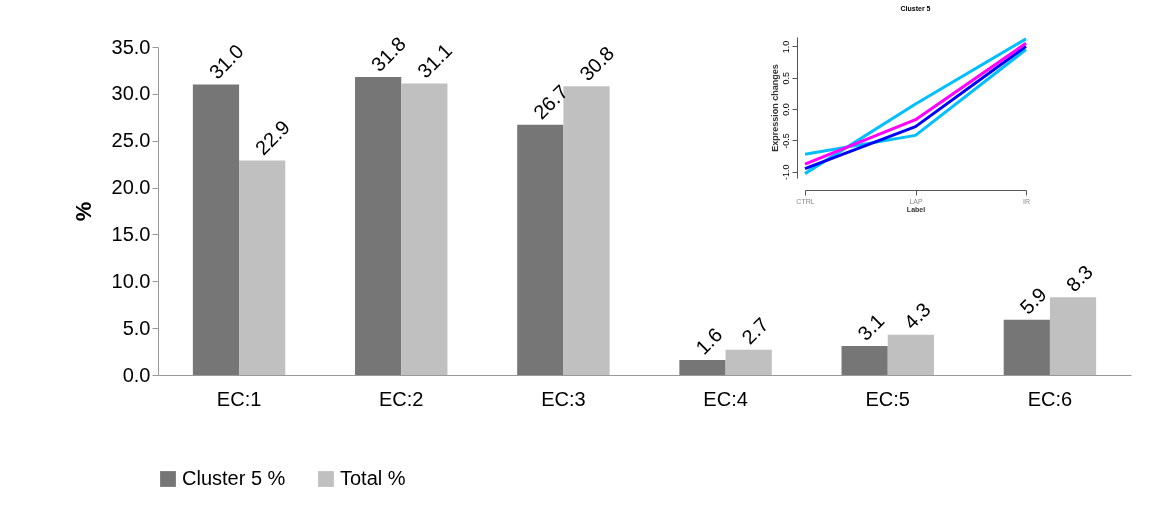  Describe the element at coordinates (1033, 301) in the screenshot. I see `data-label: 5.9` at that location.